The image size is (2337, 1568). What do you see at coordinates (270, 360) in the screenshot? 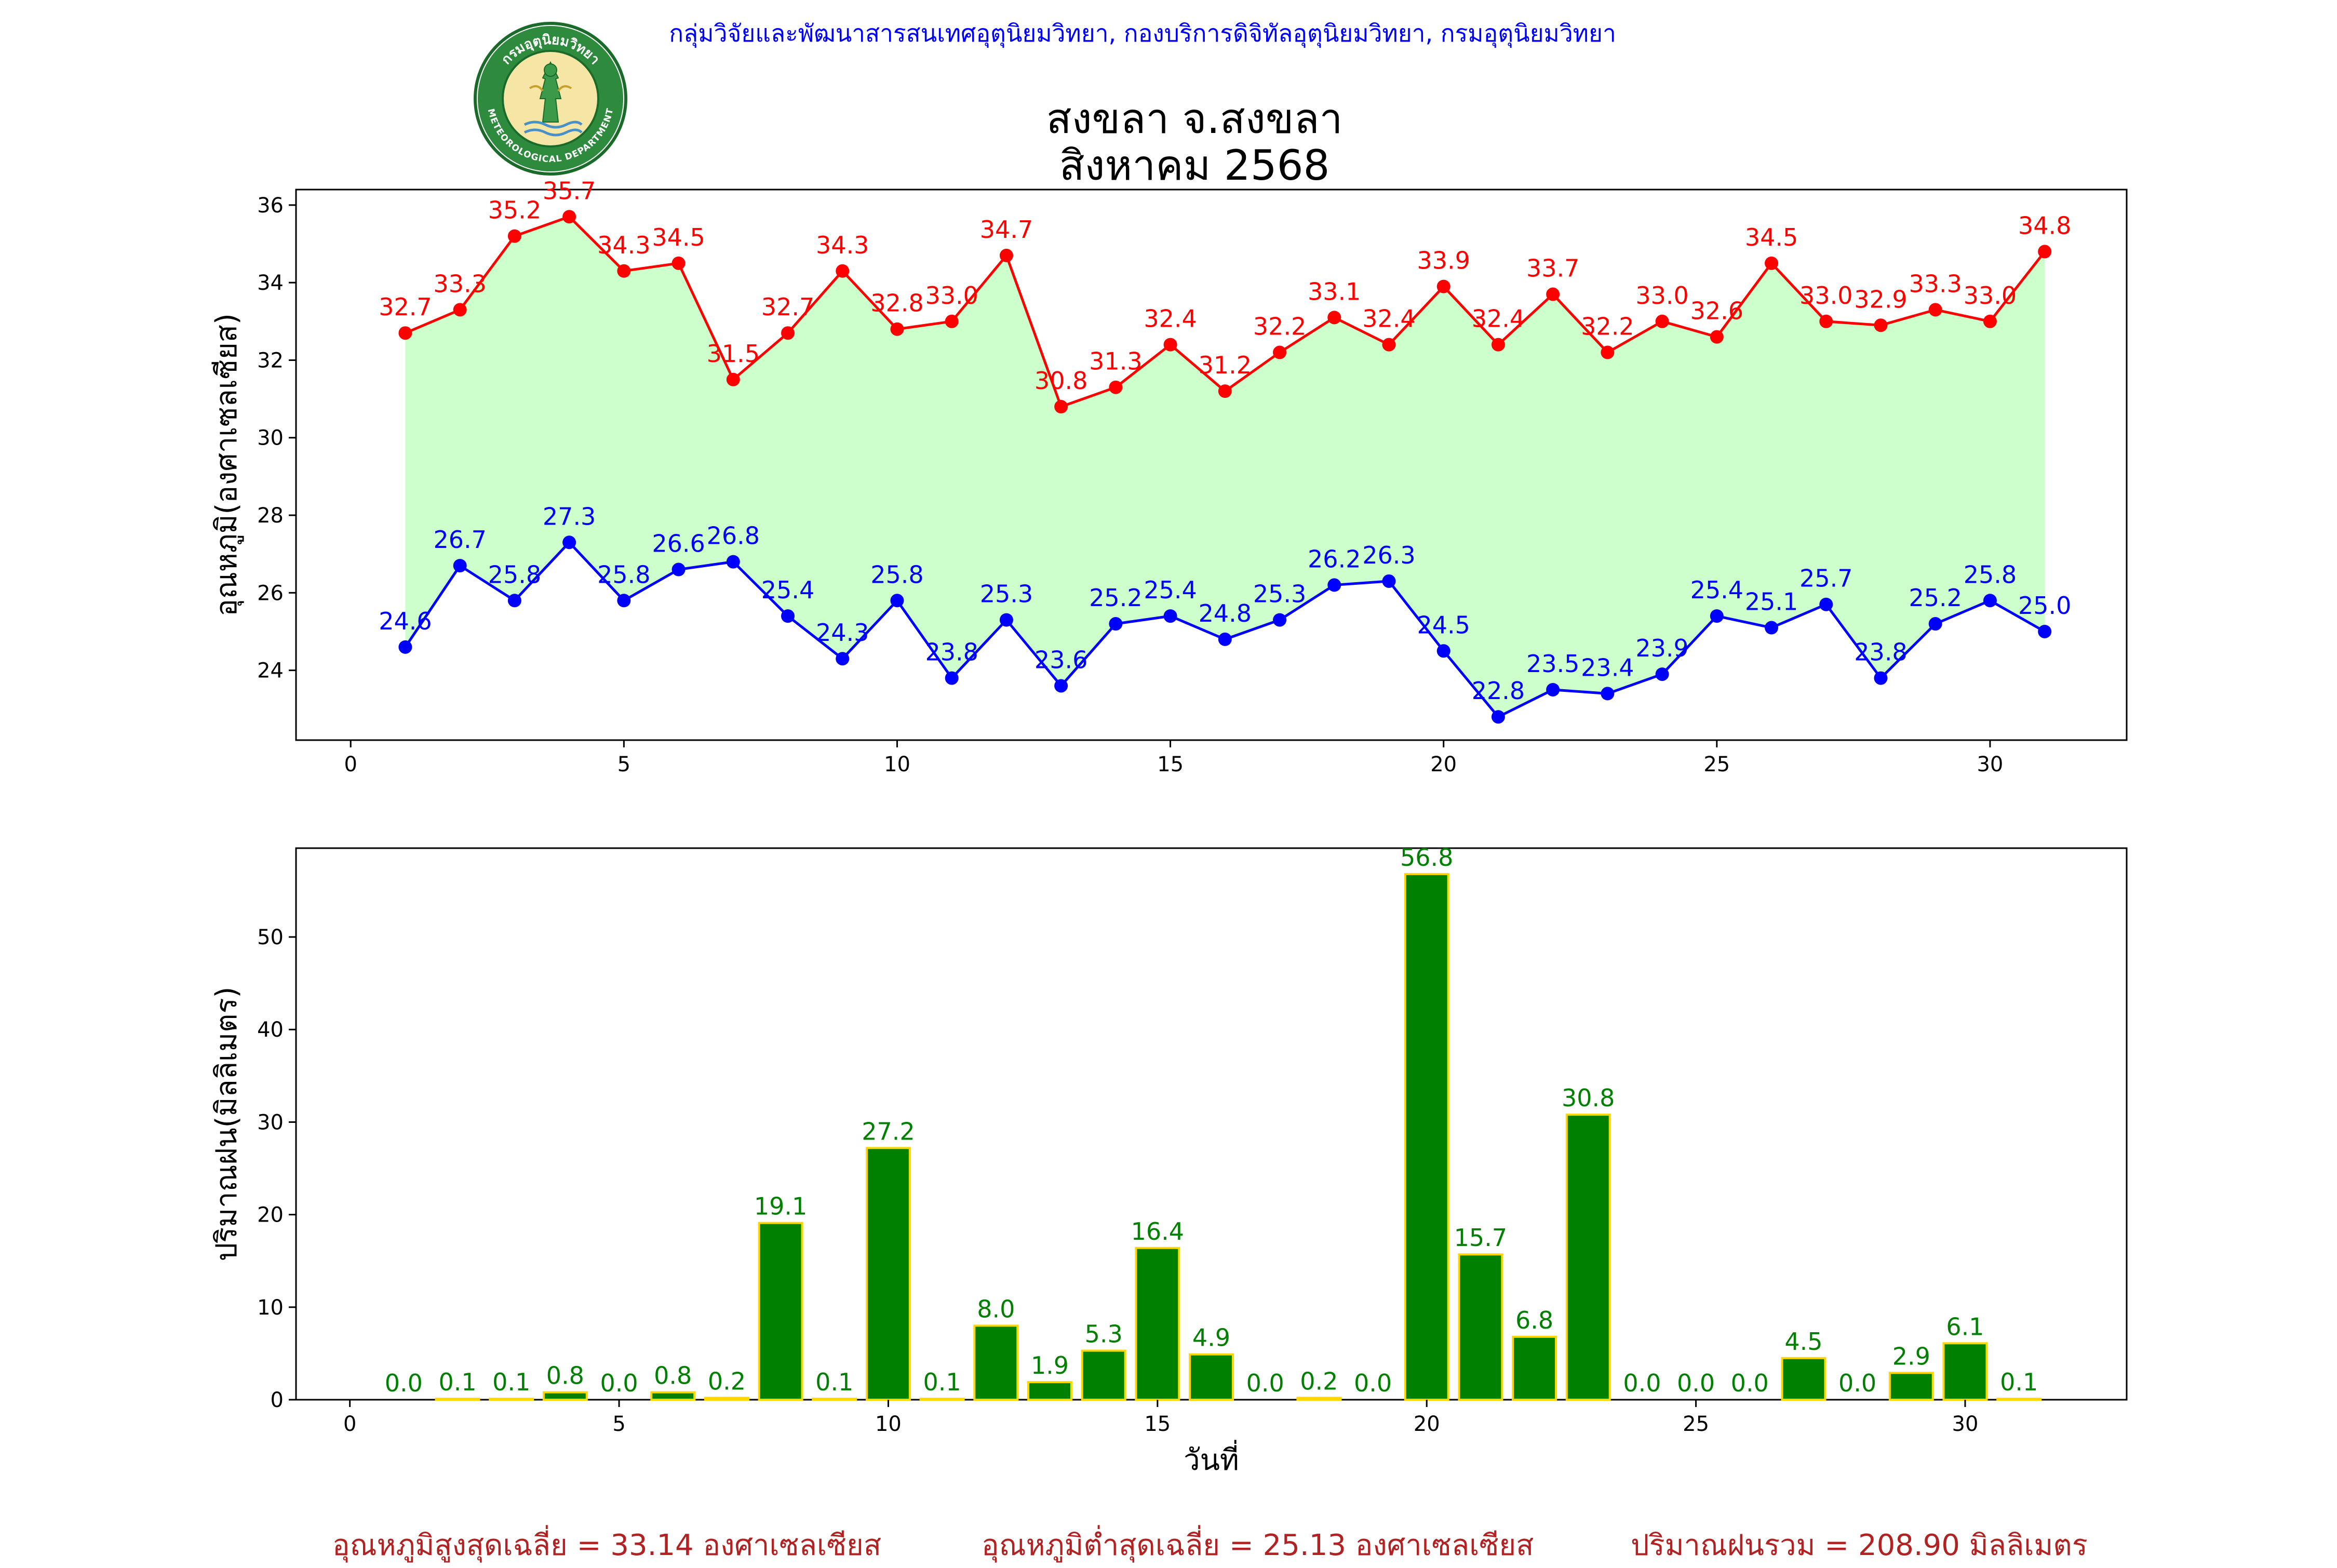
I see `temp-y-tick-label: 32` at bounding box center [270, 360].